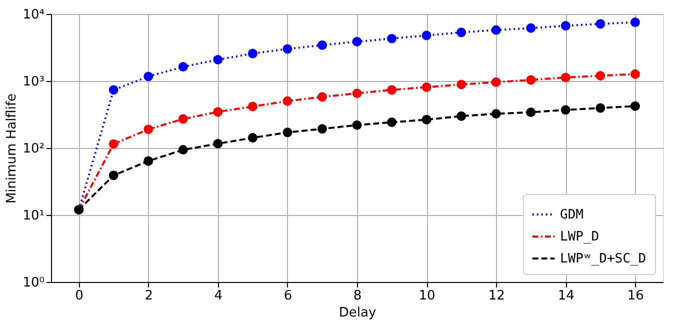 The image size is (675, 329). Describe the element at coordinates (288, 296) in the screenshot. I see `x-tick-label: 6` at that location.